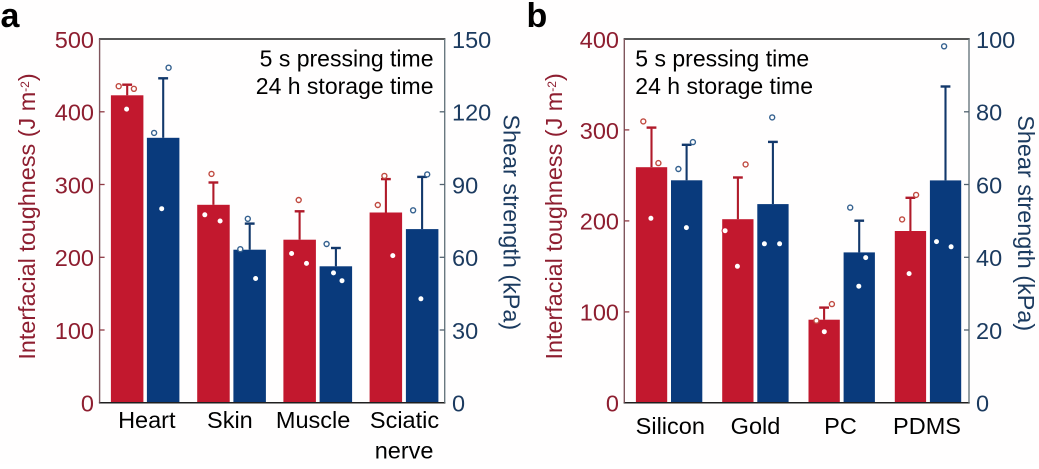 The height and width of the screenshot is (469, 1039). I want to click on svg-text: Skin, so click(230, 420).